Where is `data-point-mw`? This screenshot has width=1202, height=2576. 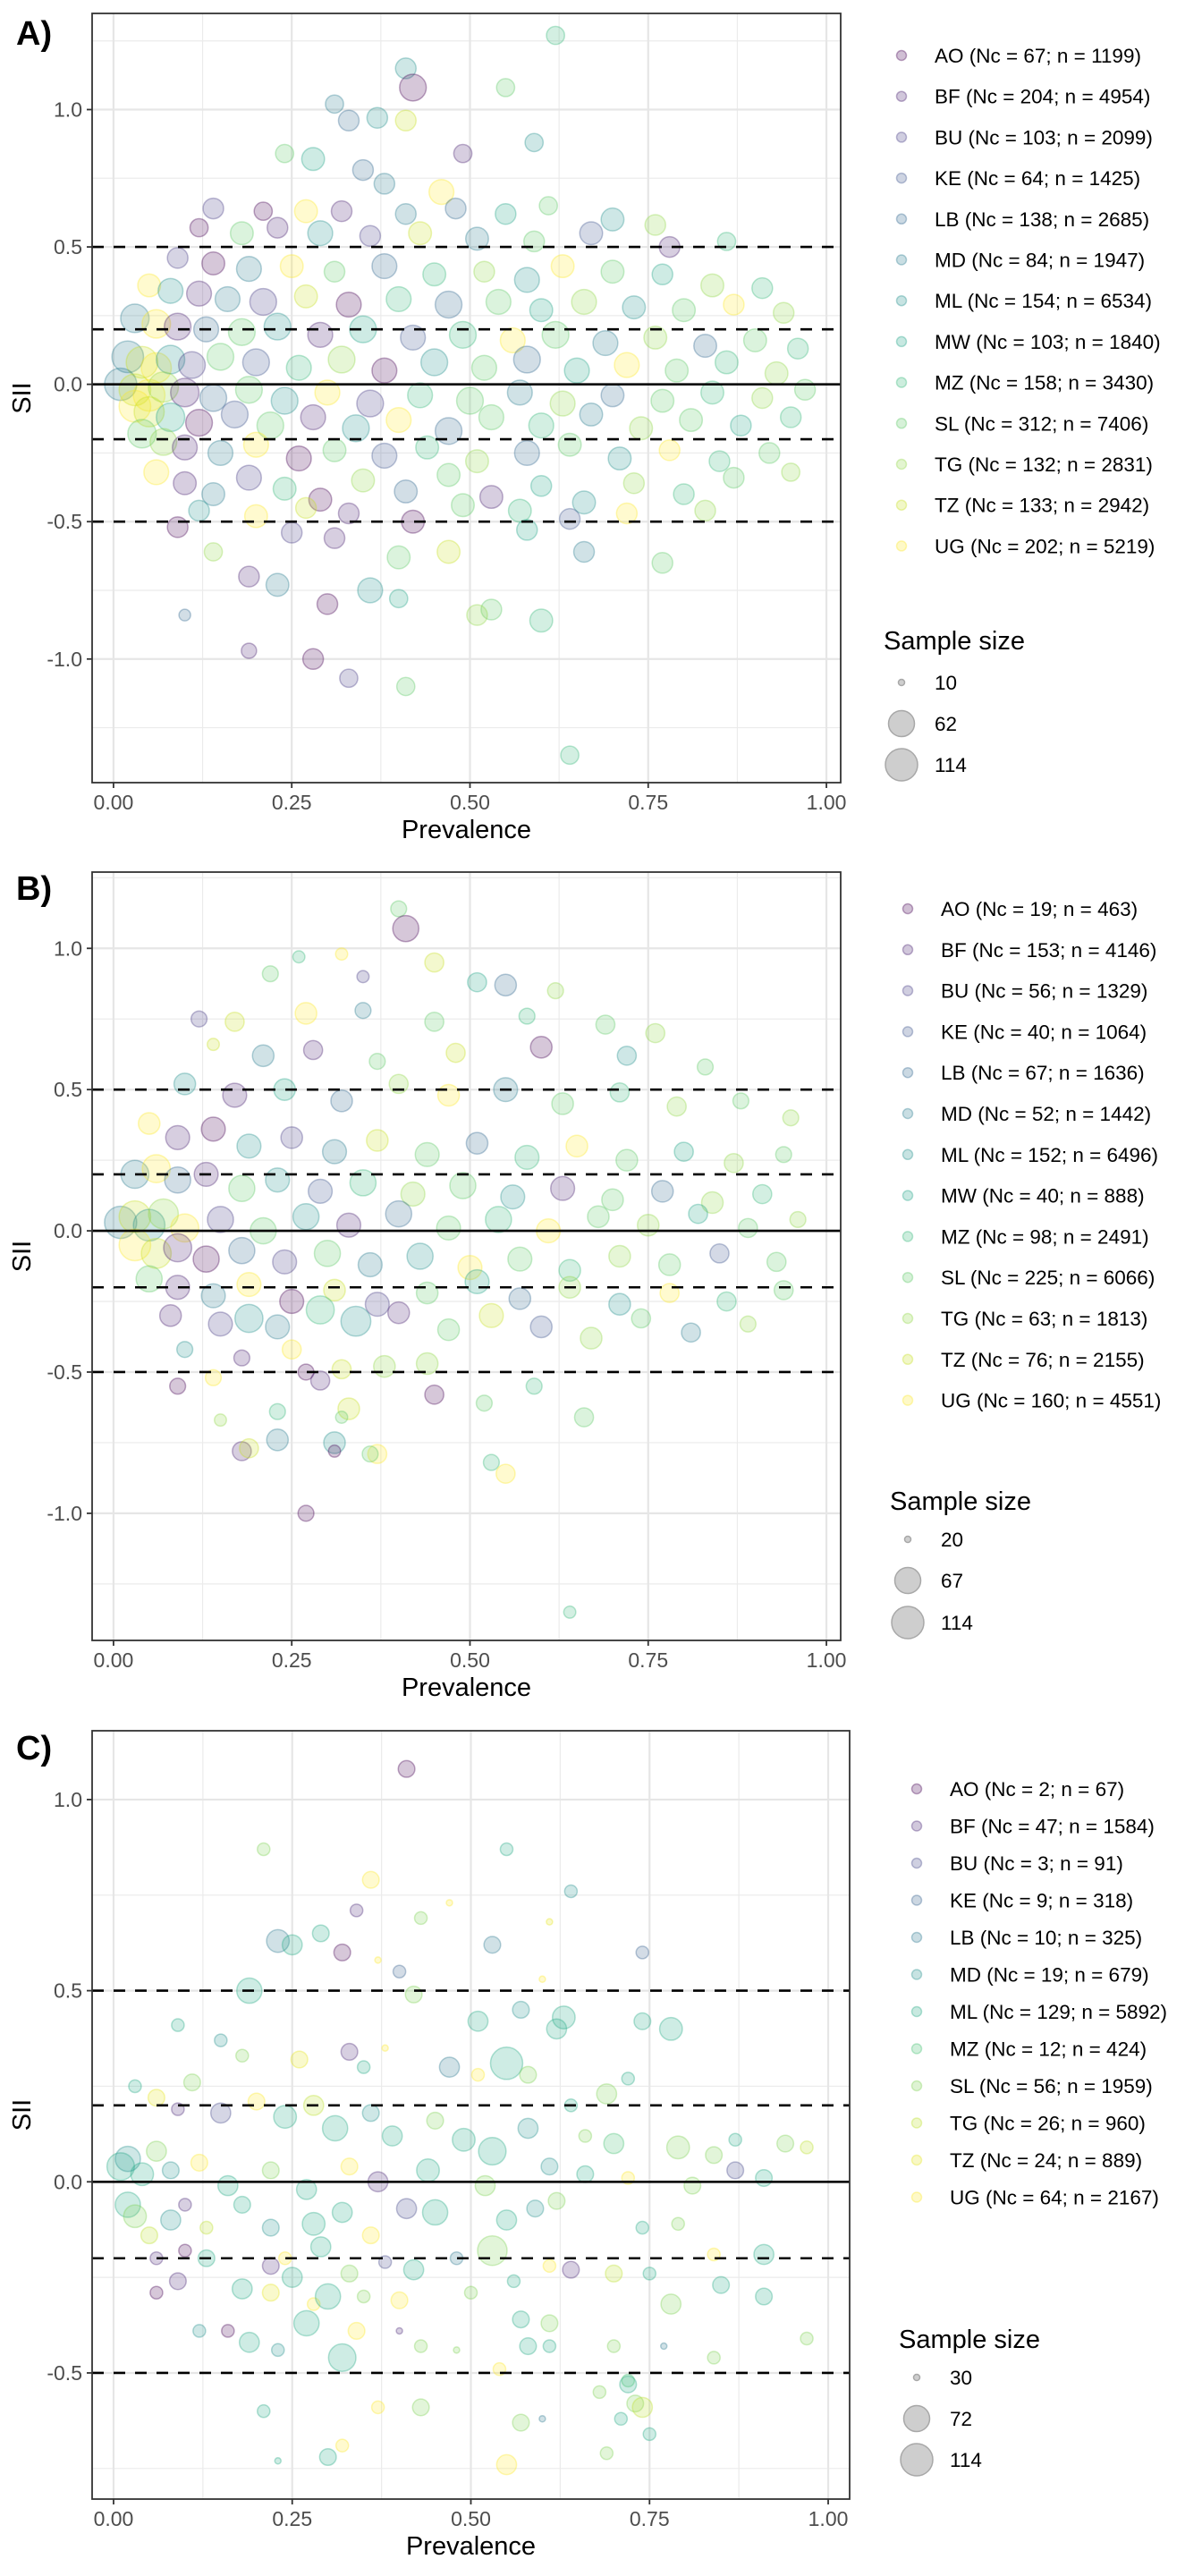 data-point-mw is located at coordinates (477, 1281).